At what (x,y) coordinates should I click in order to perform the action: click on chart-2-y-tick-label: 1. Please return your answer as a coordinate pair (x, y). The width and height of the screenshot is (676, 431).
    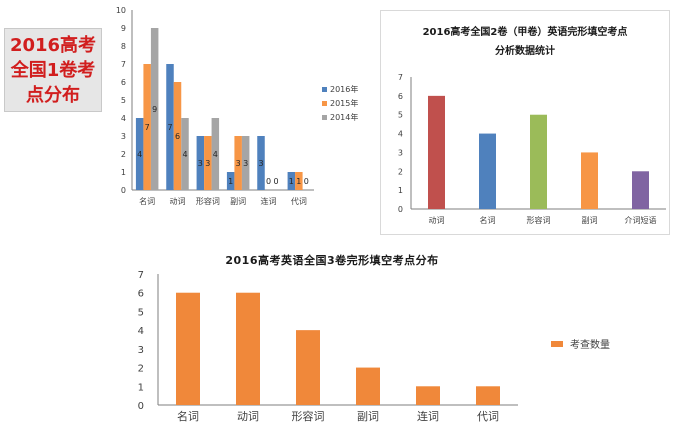
    Looking at the image, I should click on (400, 190).